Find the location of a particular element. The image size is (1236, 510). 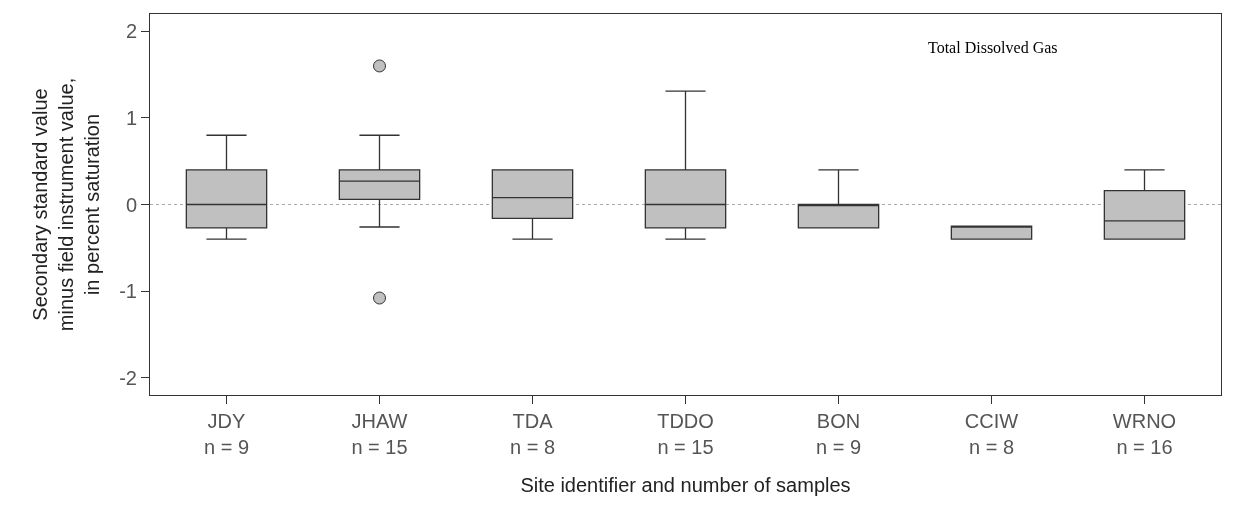

x-tick-label: TDA n = 8 is located at coordinates (532, 434).